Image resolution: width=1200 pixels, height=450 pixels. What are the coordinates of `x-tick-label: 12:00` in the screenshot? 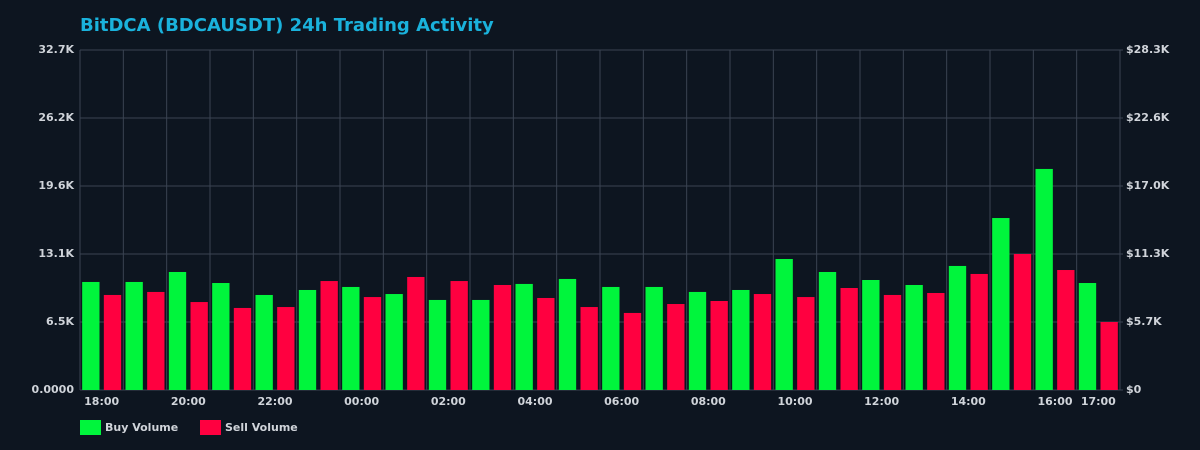 It's located at (881, 401).